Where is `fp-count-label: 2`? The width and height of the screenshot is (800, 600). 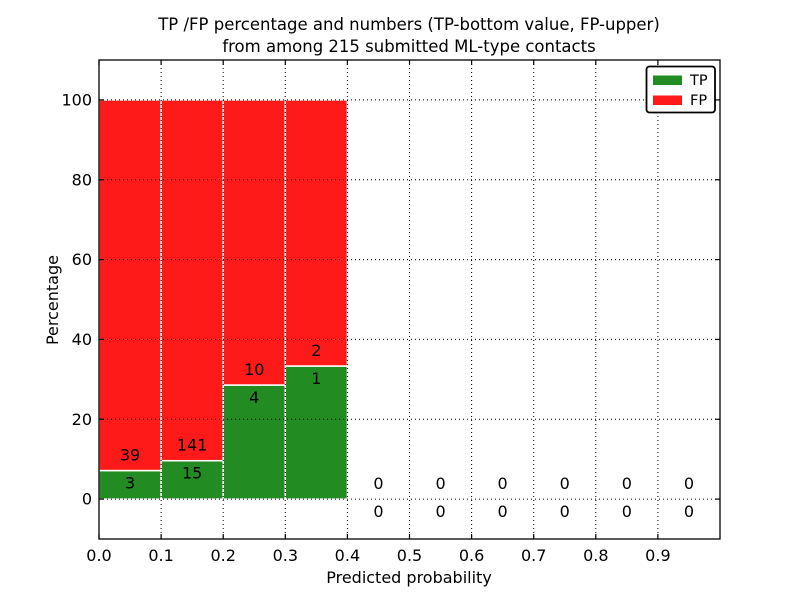 fp-count-label: 2 is located at coordinates (316, 350).